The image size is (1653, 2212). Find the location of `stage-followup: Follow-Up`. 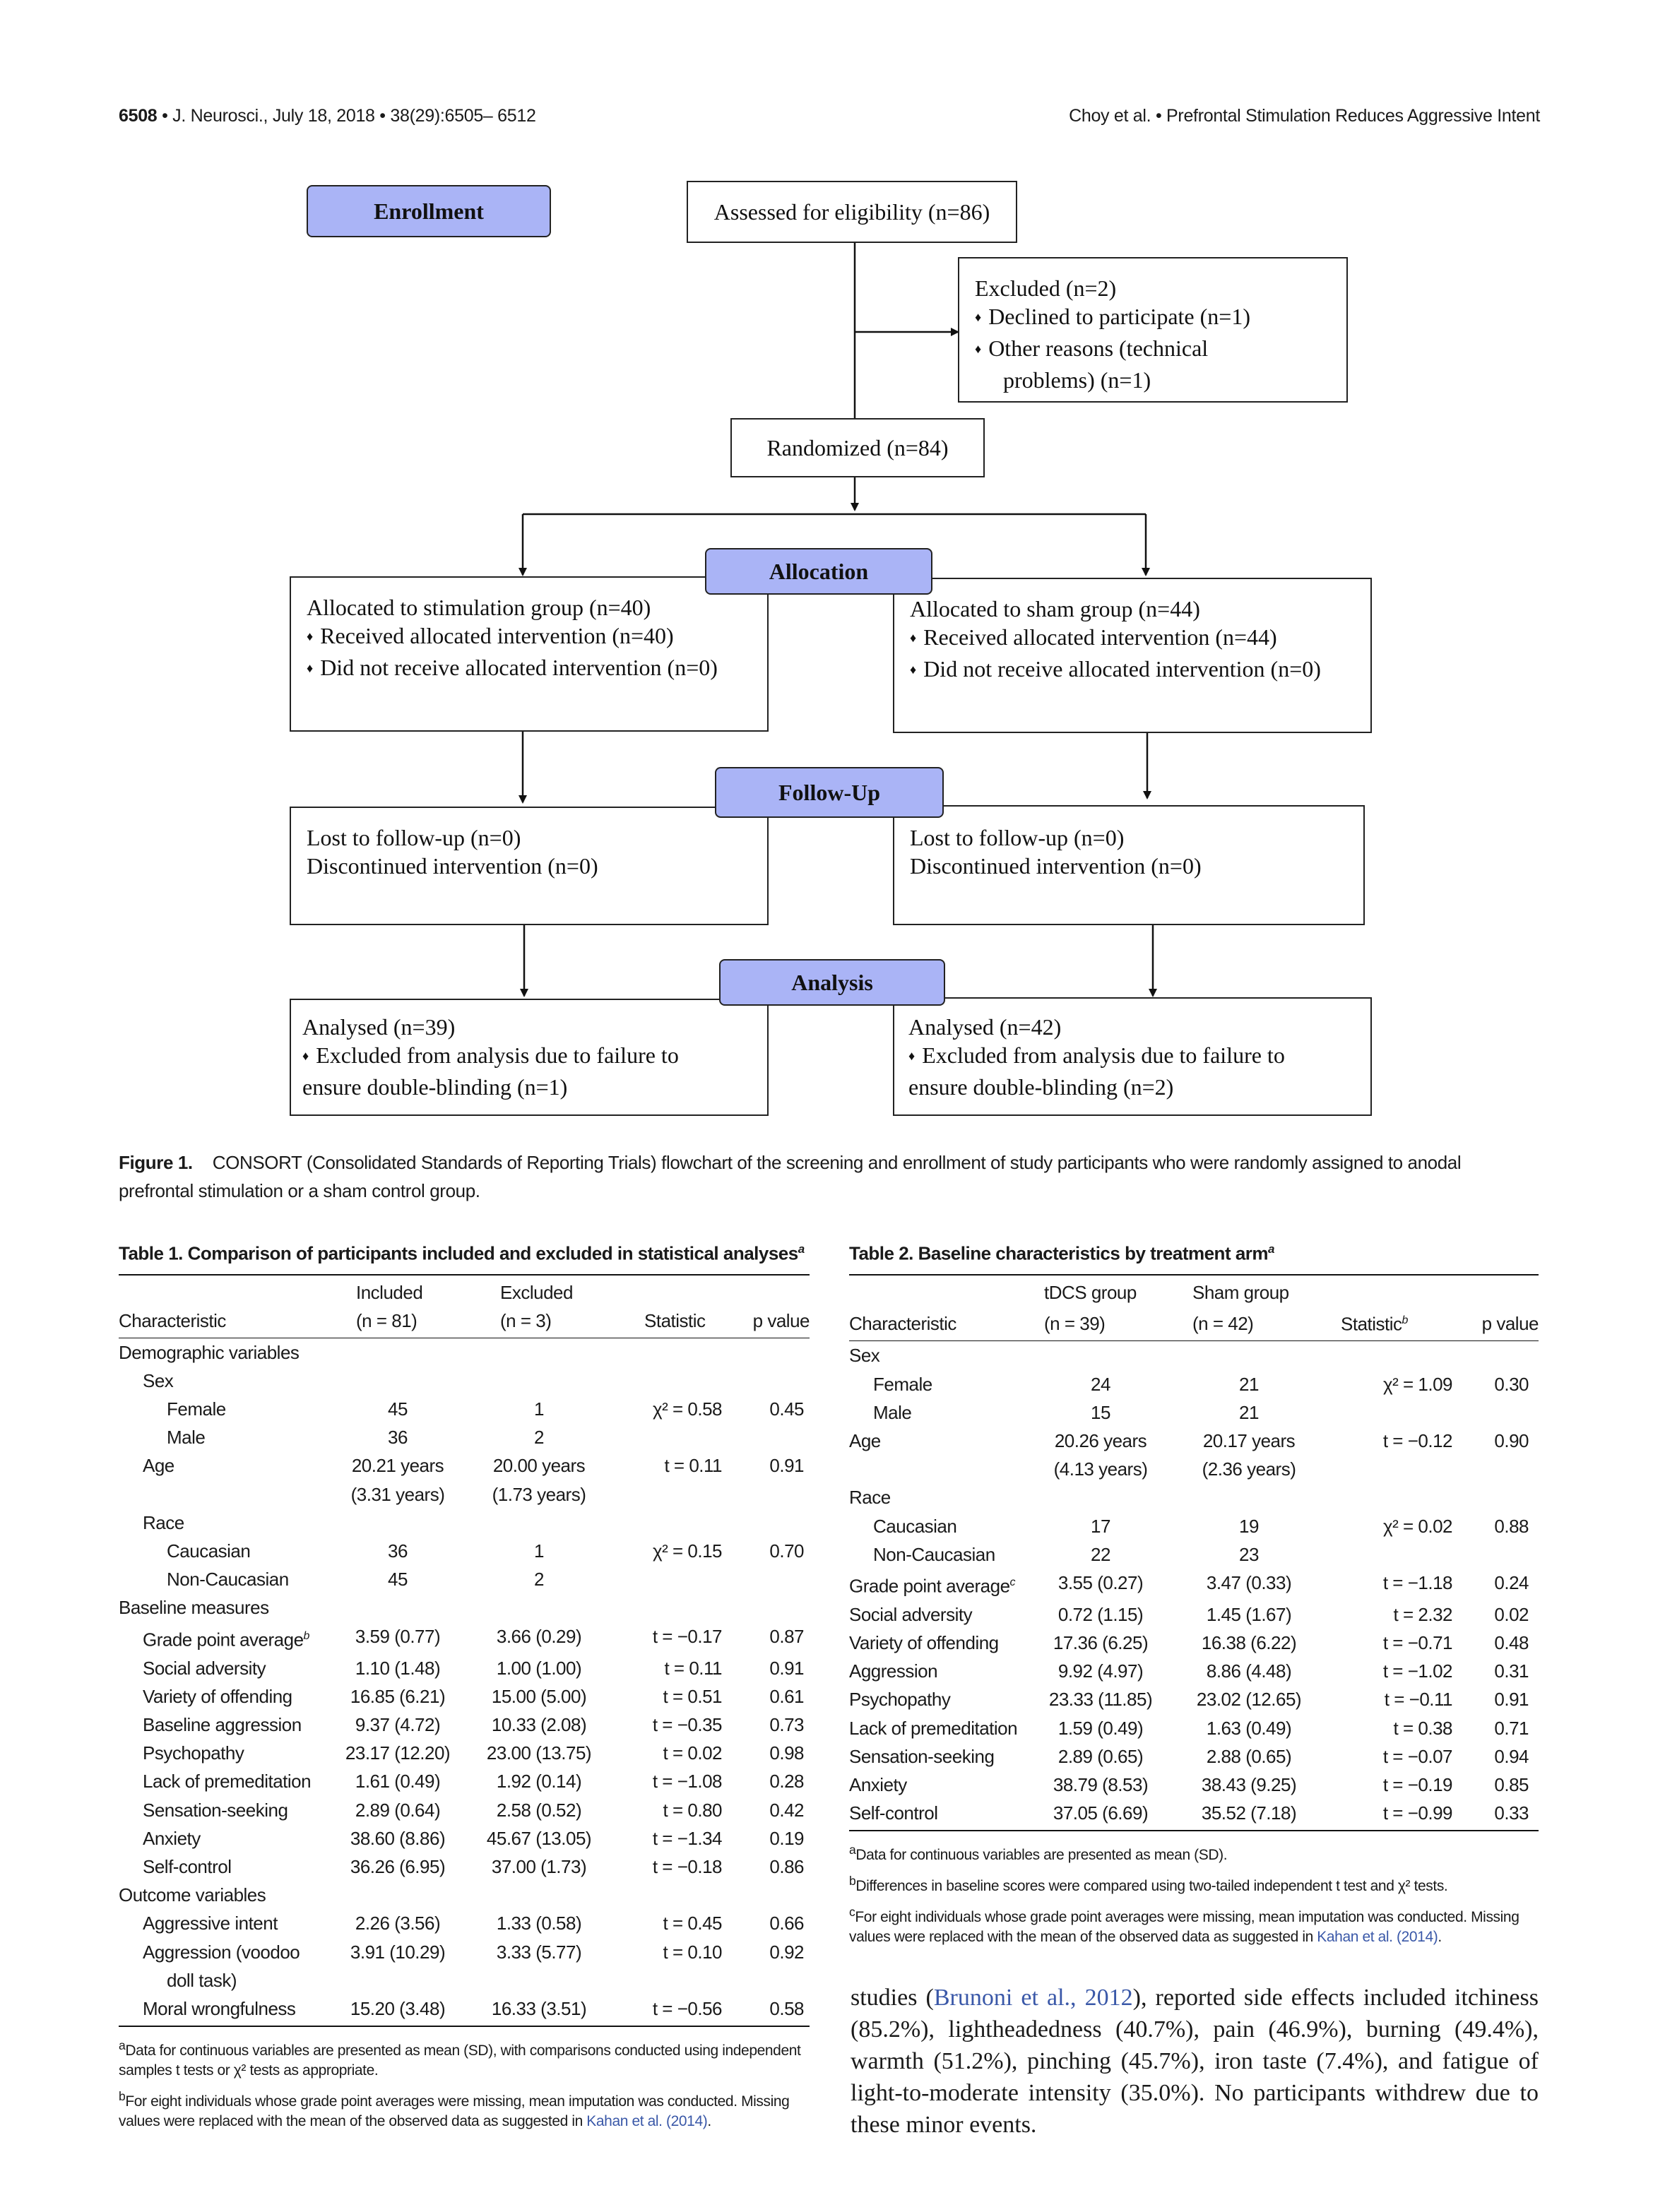

stage-followup: Follow-Up is located at coordinates (829, 792).